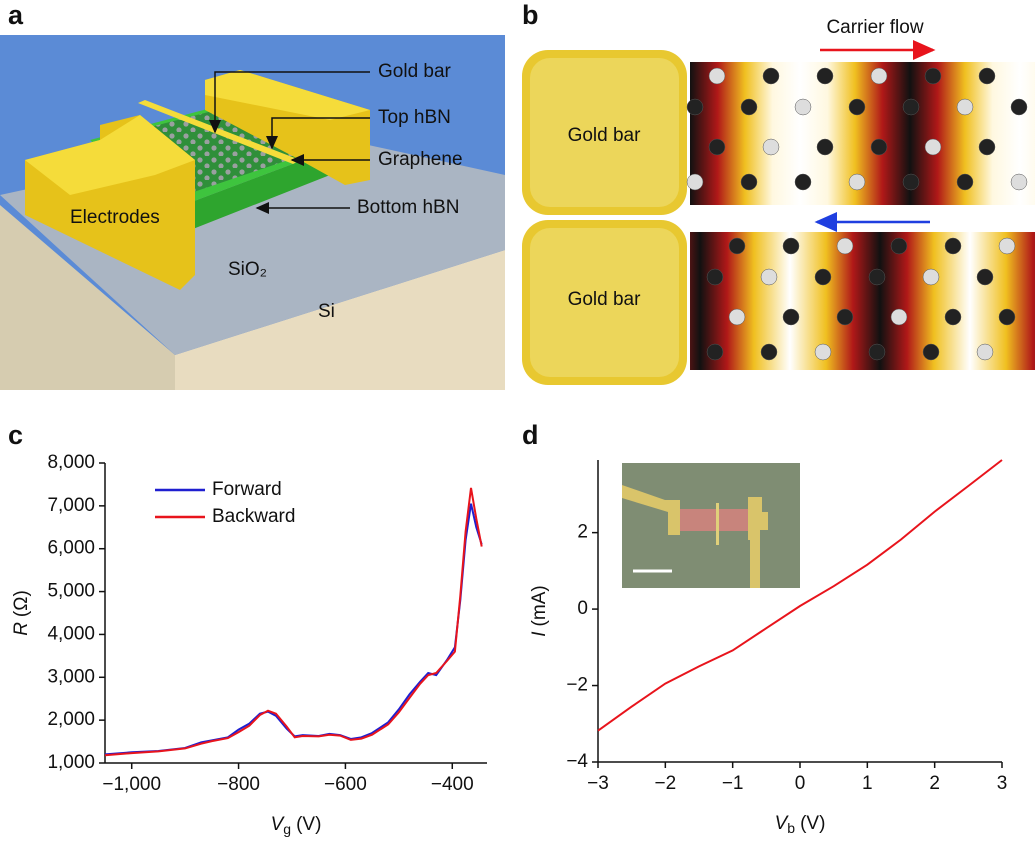 This screenshot has height=841, width=1035. What do you see at coordinates (874, 27) in the screenshot?
I see `label-carrier-flow: Carrier flow` at bounding box center [874, 27].